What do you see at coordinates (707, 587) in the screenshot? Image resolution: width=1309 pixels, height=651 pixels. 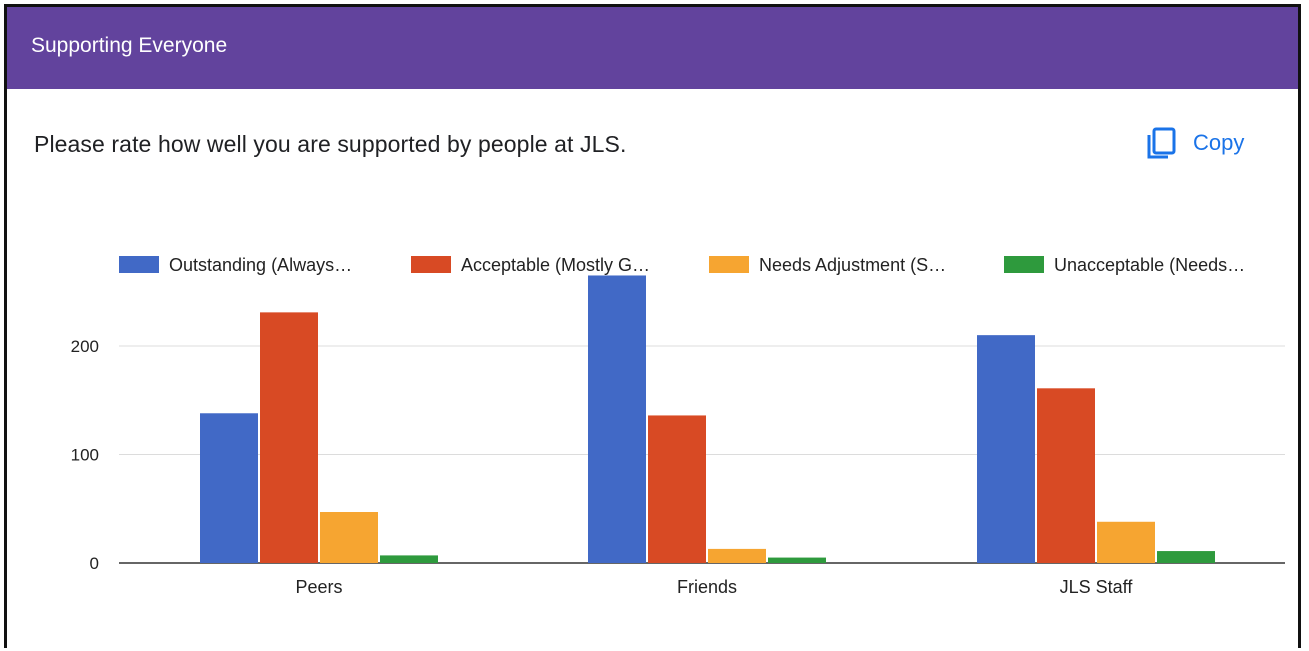 I see `category-label: Friends` at bounding box center [707, 587].